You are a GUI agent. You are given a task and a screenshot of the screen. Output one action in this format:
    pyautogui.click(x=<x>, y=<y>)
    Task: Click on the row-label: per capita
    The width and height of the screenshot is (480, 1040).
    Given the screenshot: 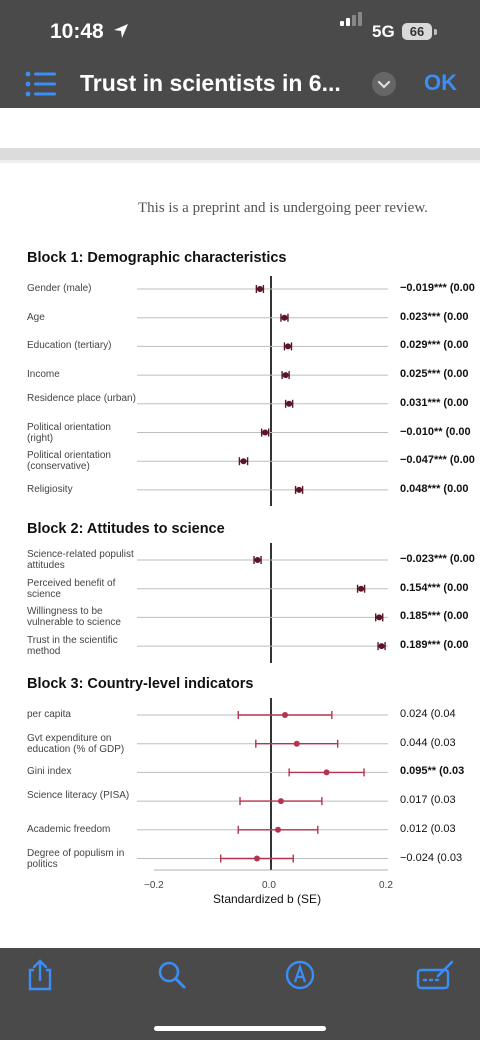 What is the action you would take?
    pyautogui.click(x=49, y=714)
    